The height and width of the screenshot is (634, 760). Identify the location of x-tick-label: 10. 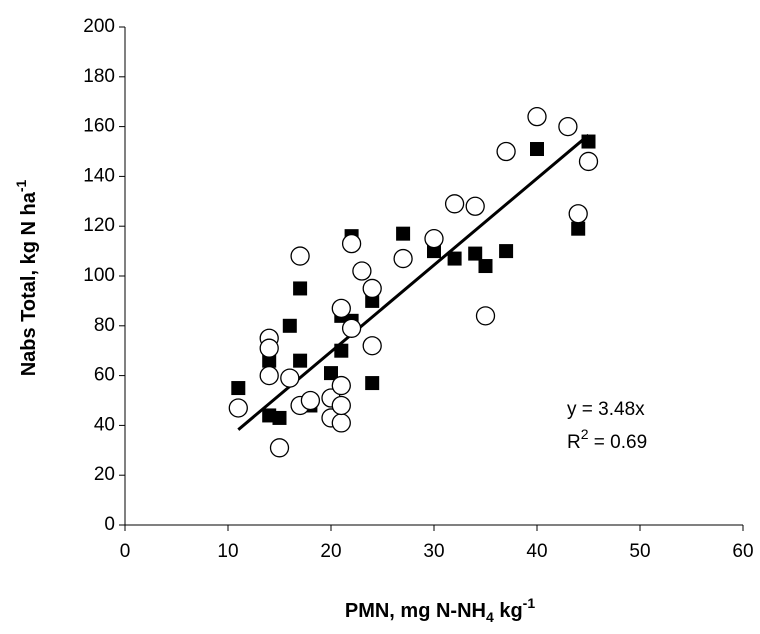
(227, 551).